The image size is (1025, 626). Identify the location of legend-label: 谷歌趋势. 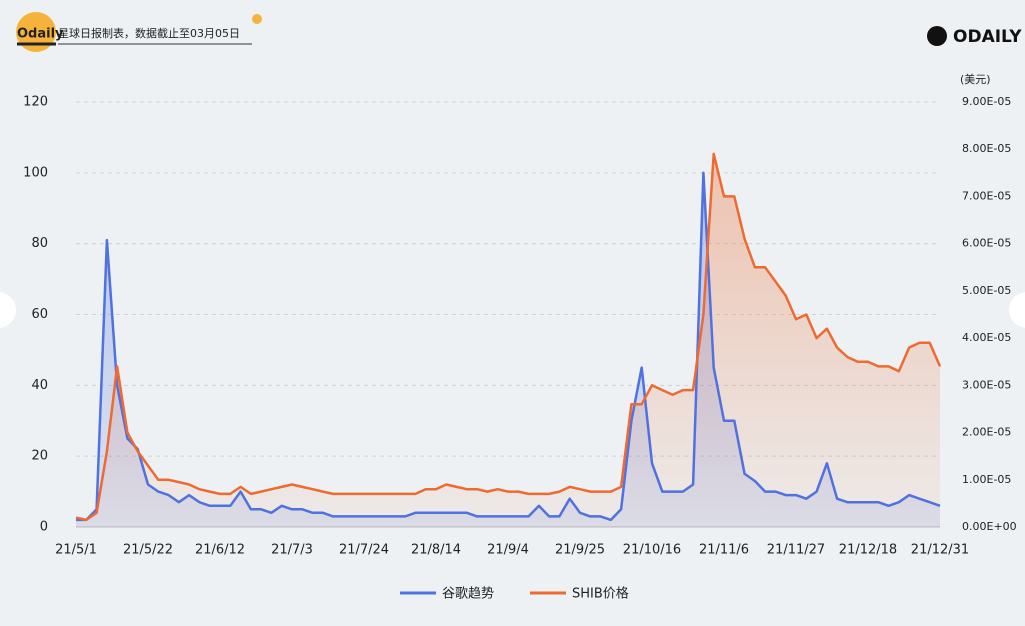
(468, 594).